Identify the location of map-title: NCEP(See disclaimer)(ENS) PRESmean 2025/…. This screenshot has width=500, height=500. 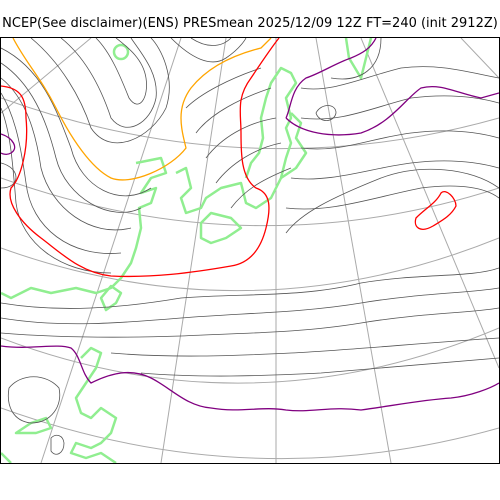
(250, 23).